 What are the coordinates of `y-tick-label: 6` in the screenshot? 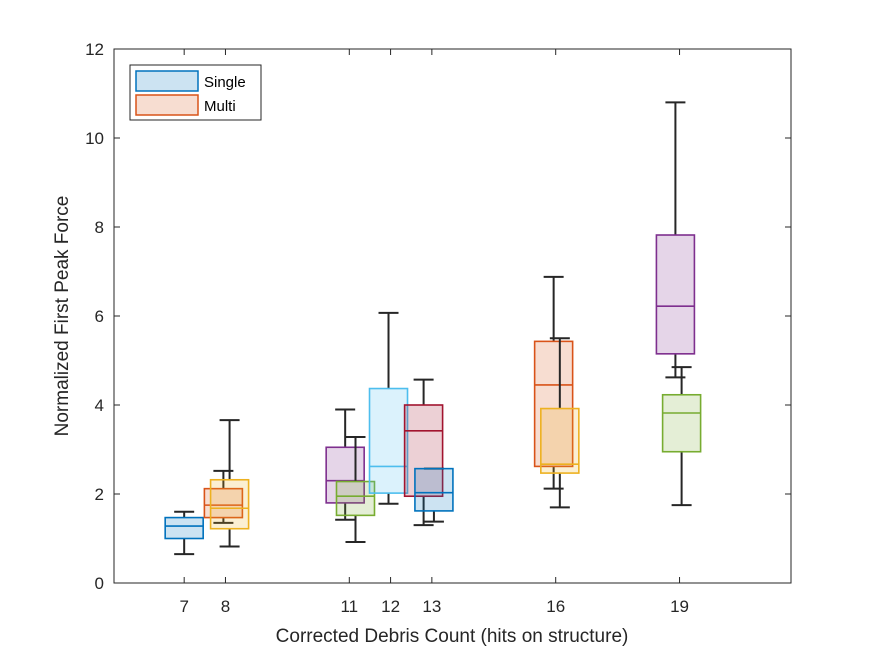 It's located at (99, 316).